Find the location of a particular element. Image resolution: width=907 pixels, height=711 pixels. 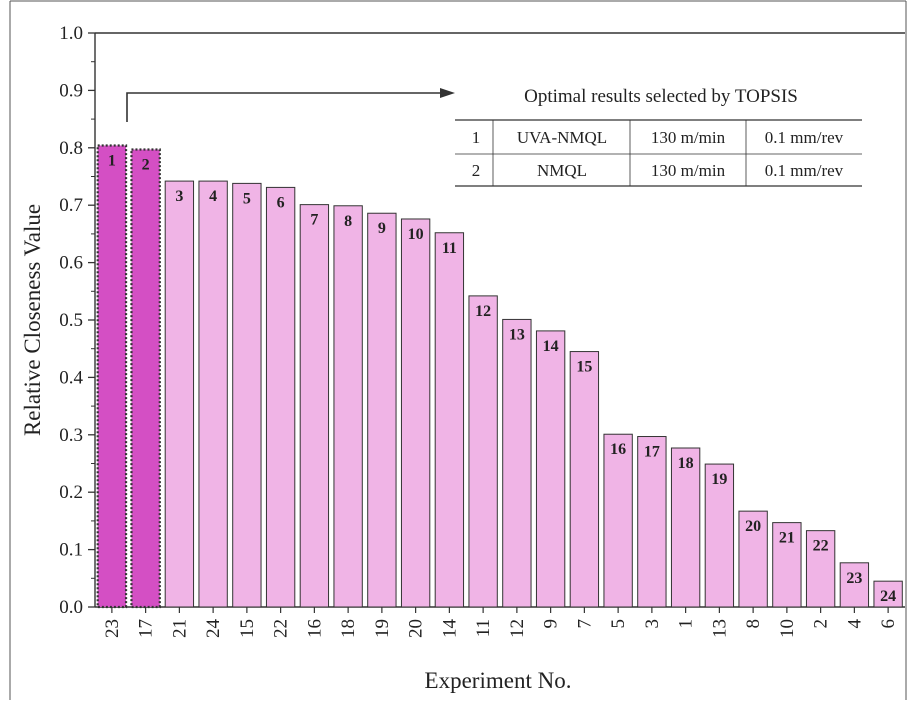

x-tick-label: 22 is located at coordinates (281, 628).